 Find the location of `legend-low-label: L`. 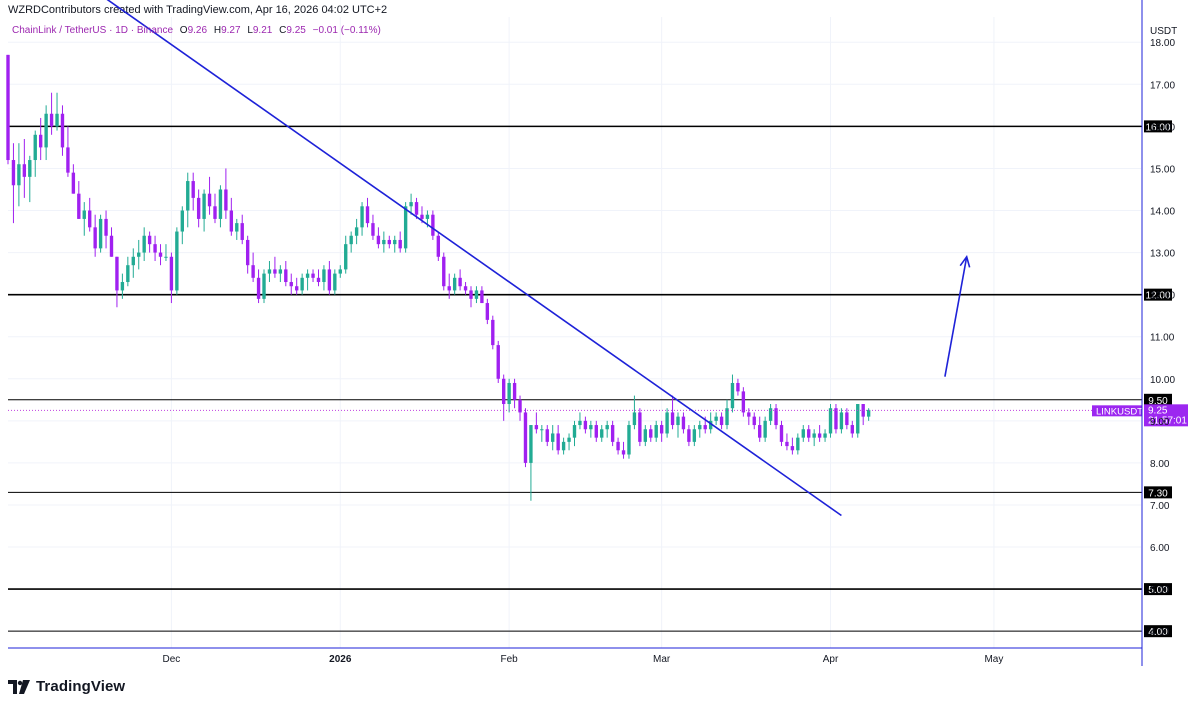

legend-low-label: L is located at coordinates (250, 30).